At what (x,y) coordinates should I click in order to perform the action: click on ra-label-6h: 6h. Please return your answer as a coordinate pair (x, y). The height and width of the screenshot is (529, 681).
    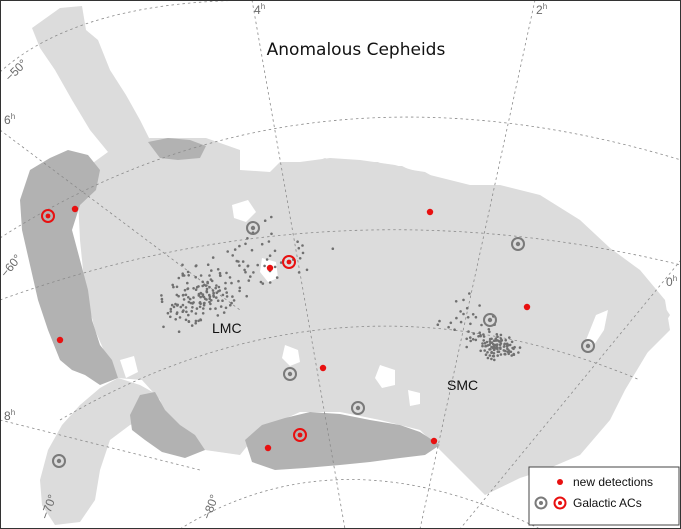
    Looking at the image, I should click on (9, 119).